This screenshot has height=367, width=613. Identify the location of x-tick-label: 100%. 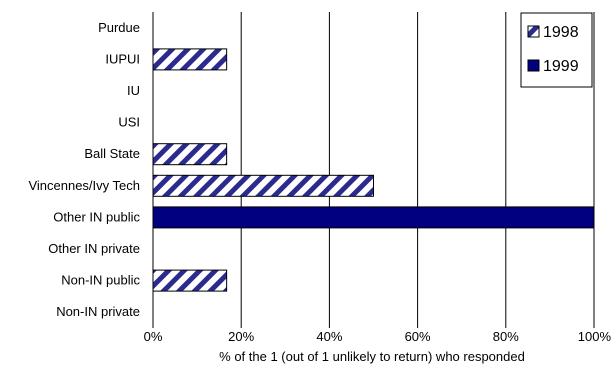
(595, 336).